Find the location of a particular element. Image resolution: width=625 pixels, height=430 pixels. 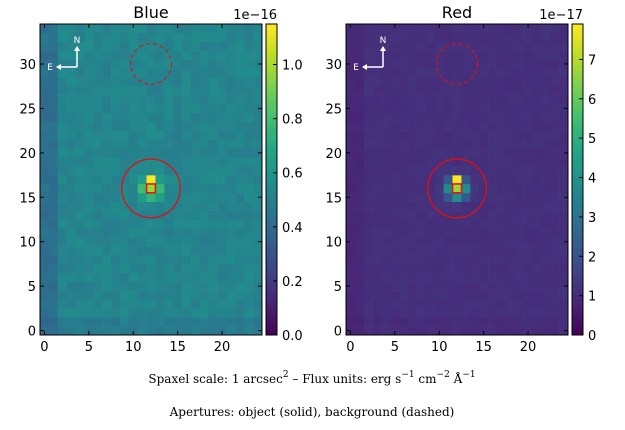

object-aperture is located at coordinates (457, 188).